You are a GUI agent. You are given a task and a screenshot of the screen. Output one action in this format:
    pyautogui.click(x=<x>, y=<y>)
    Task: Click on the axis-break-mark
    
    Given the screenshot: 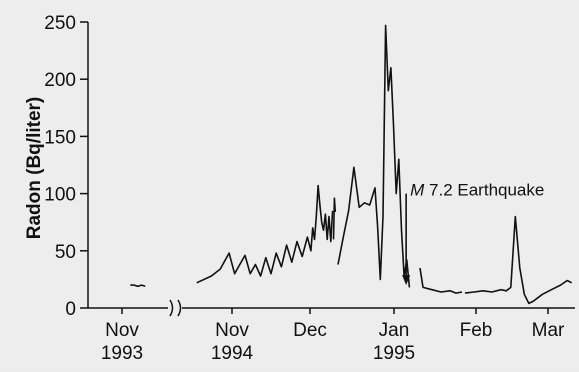 What is the action you would take?
    pyautogui.click(x=175, y=308)
    